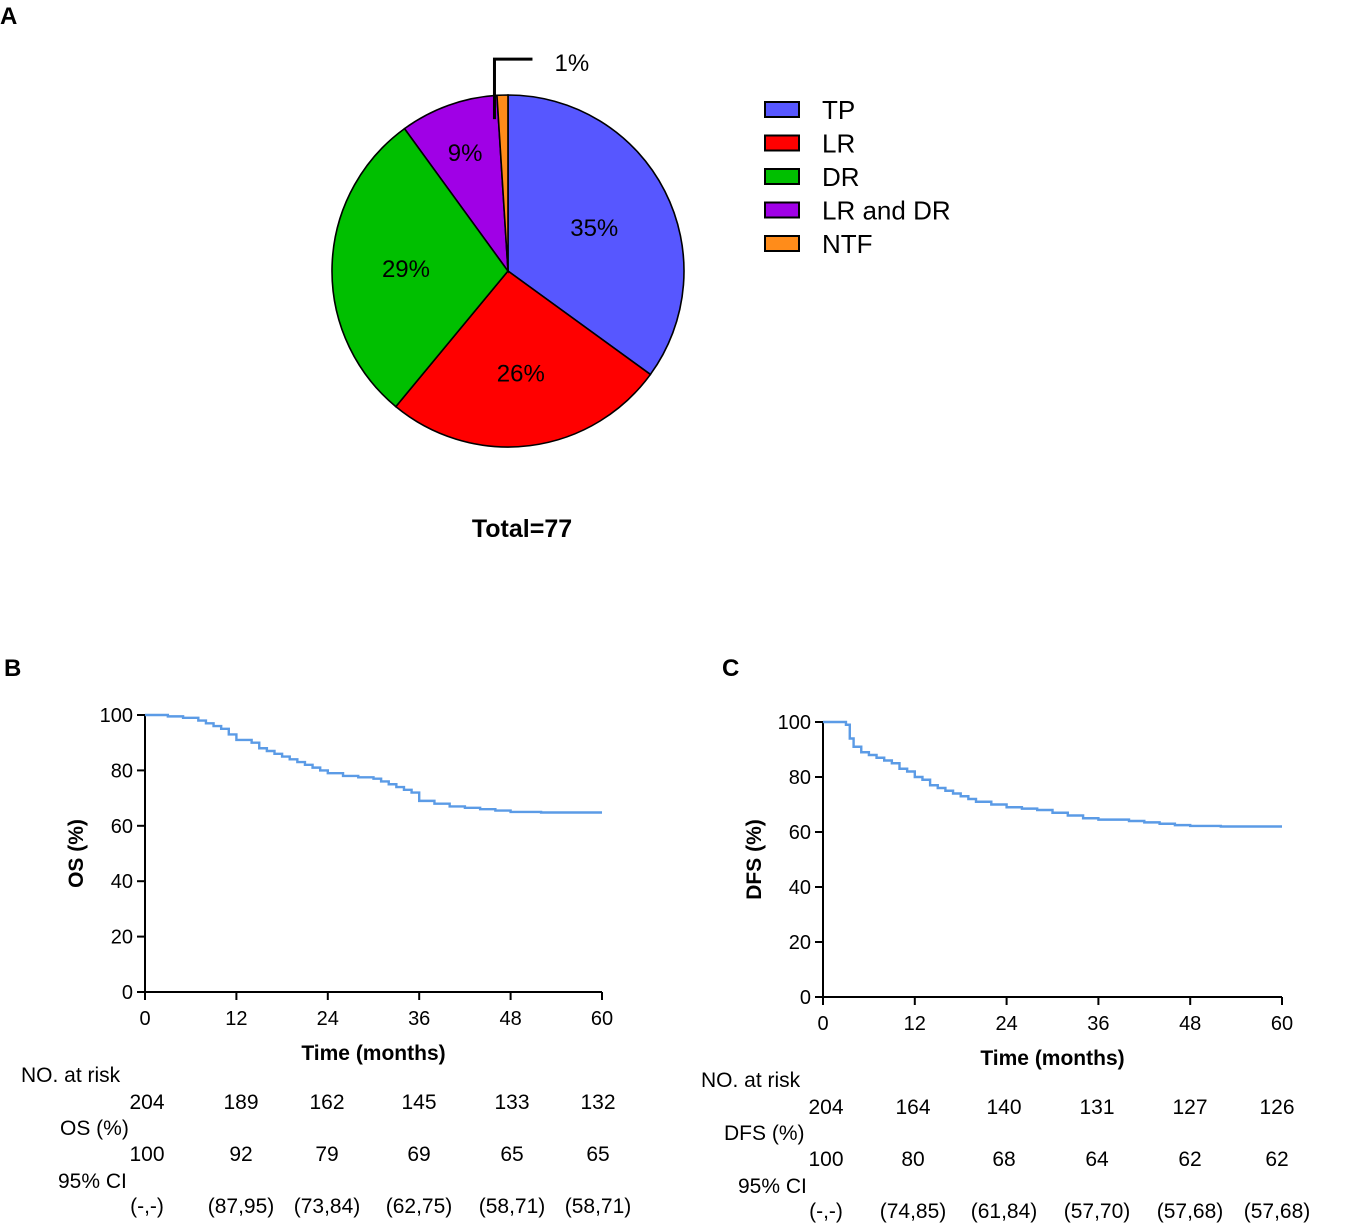 This screenshot has width=1358, height=1227. Describe the element at coordinates (146, 1102) in the screenshot. I see `os-at-risk-cell: 204` at that location.